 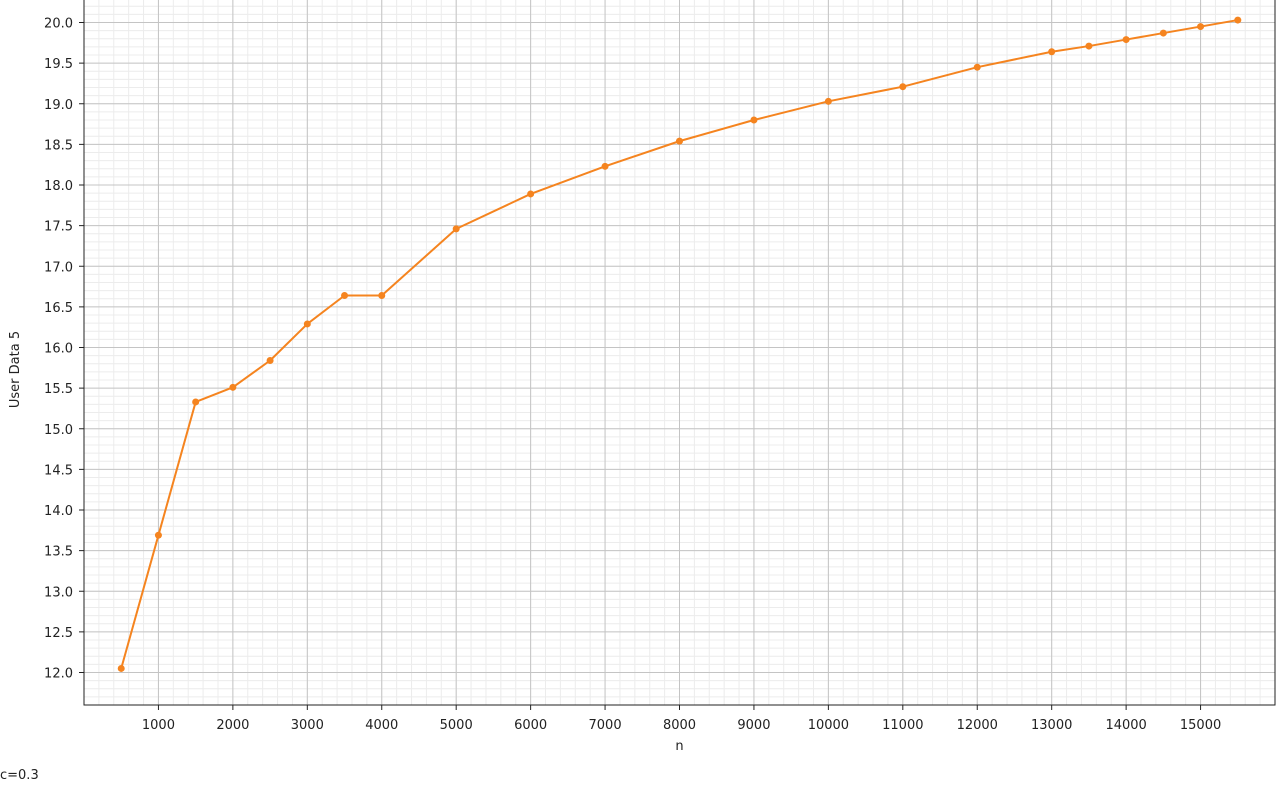 I want to click on x-tick-label: 6000, so click(x=530, y=725).